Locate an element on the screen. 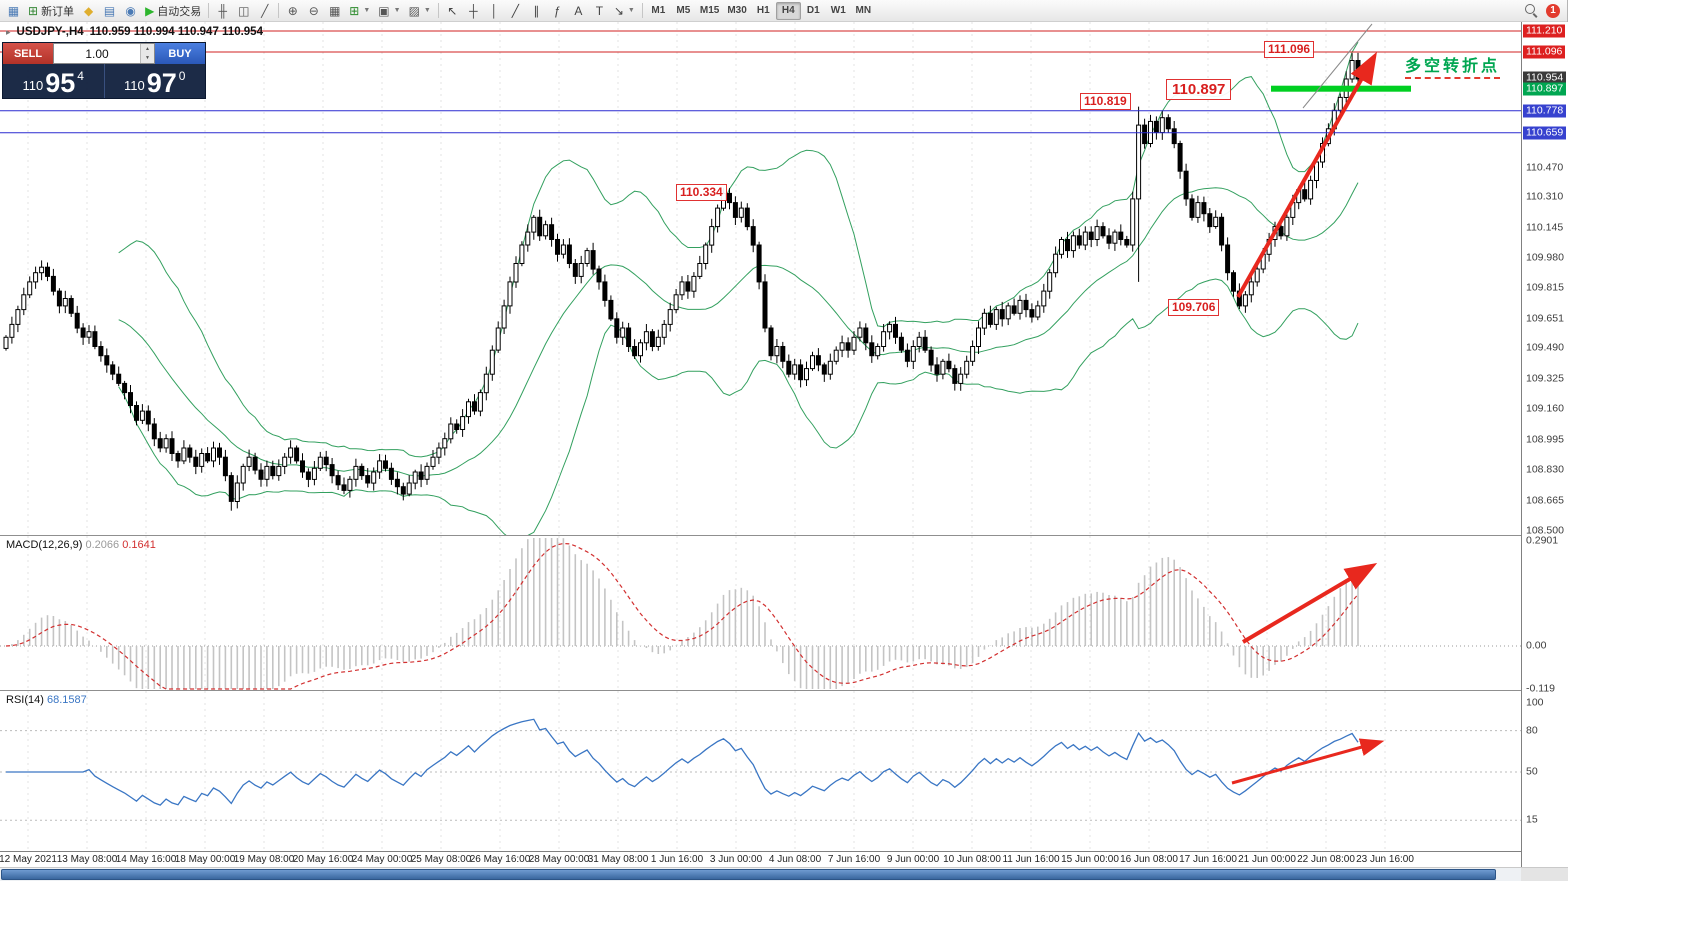  text-icon-glyph: A is located at coordinates (578, 10).